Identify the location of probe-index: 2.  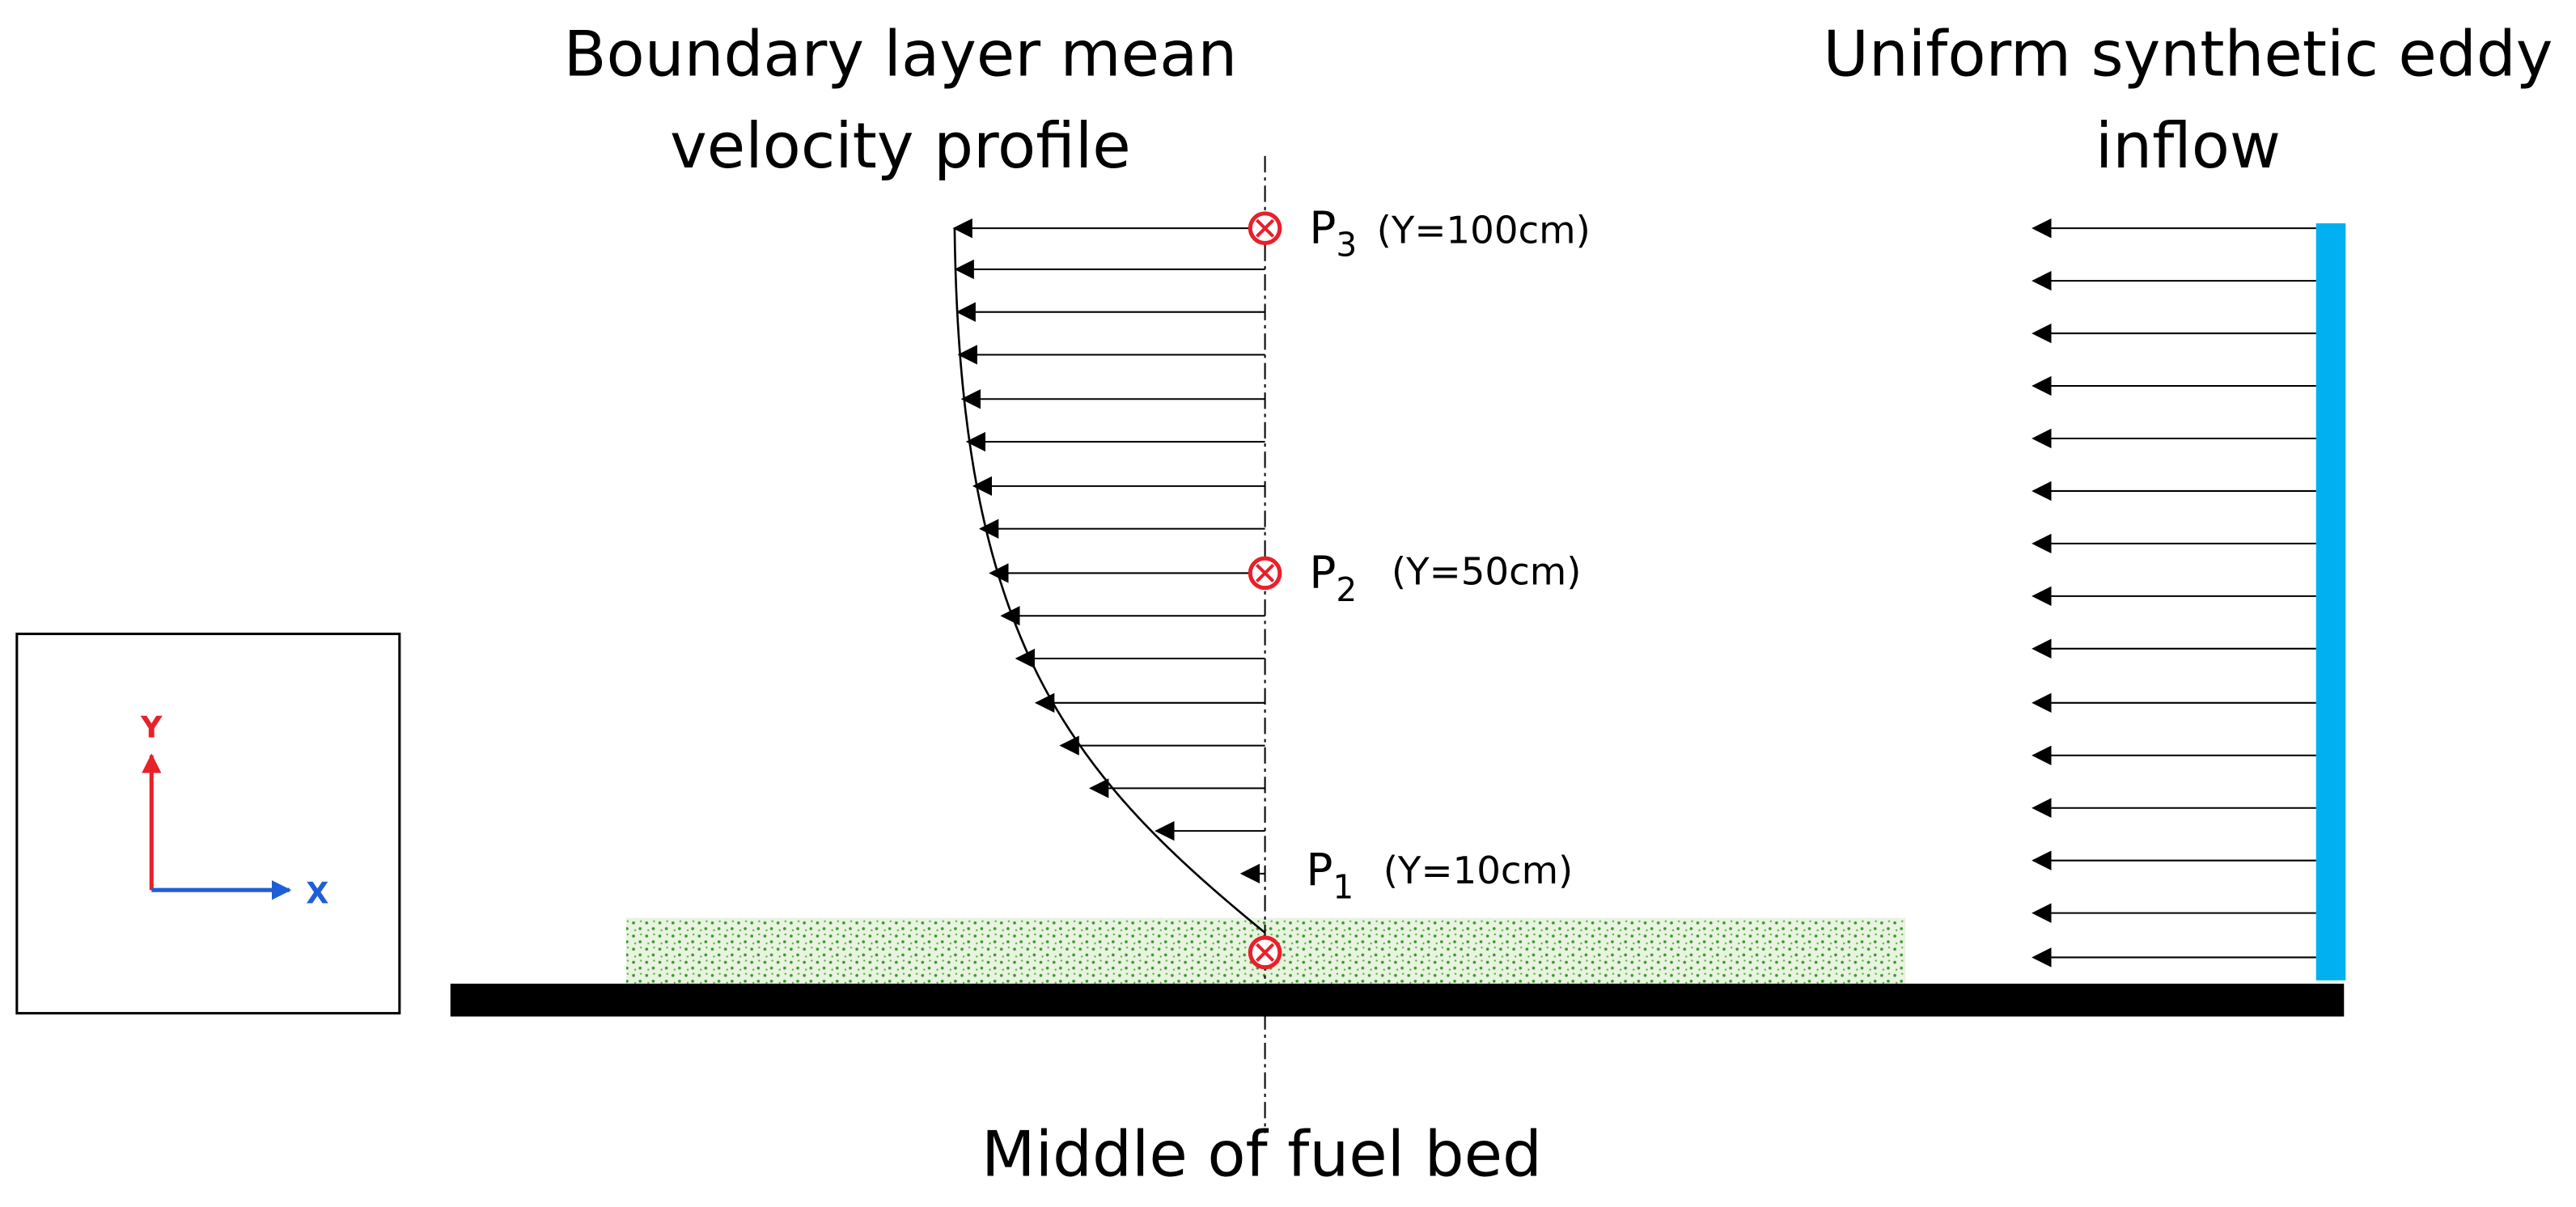
(1346, 589).